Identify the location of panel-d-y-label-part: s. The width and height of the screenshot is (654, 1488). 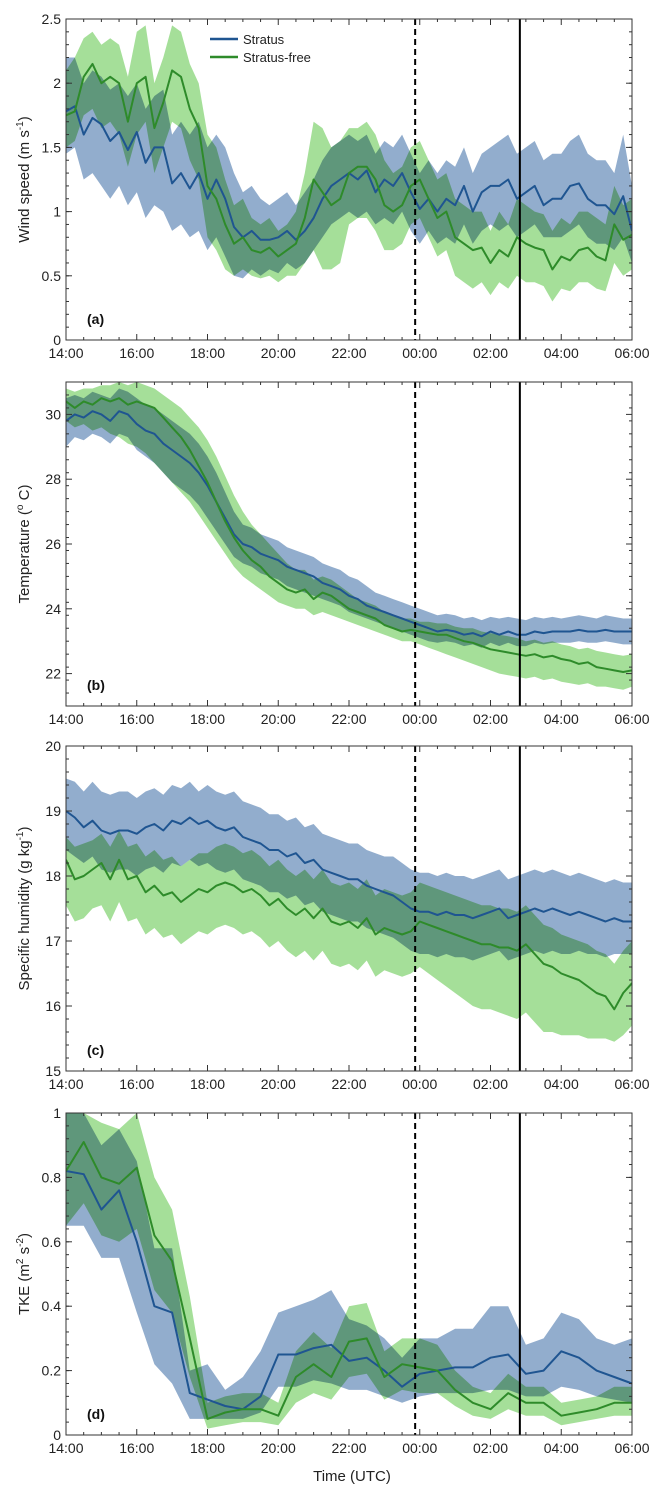
(24, 1253).